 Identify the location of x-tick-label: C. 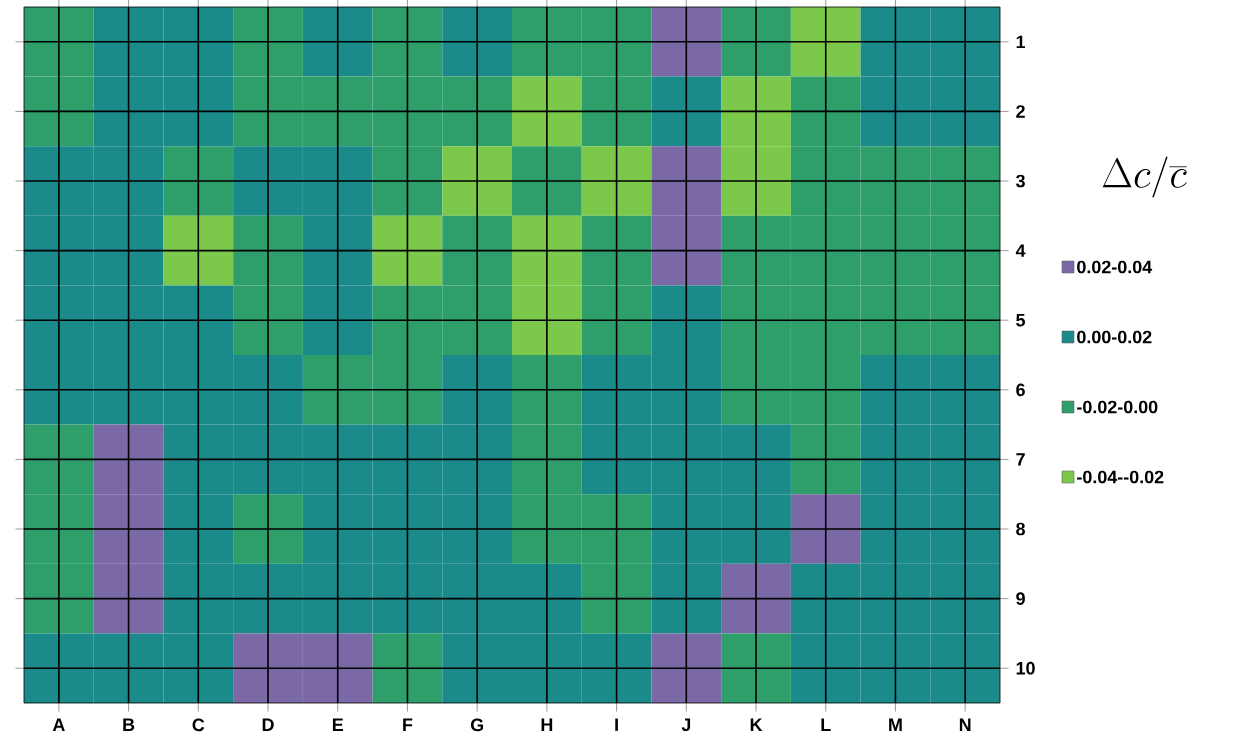
(198, 725).